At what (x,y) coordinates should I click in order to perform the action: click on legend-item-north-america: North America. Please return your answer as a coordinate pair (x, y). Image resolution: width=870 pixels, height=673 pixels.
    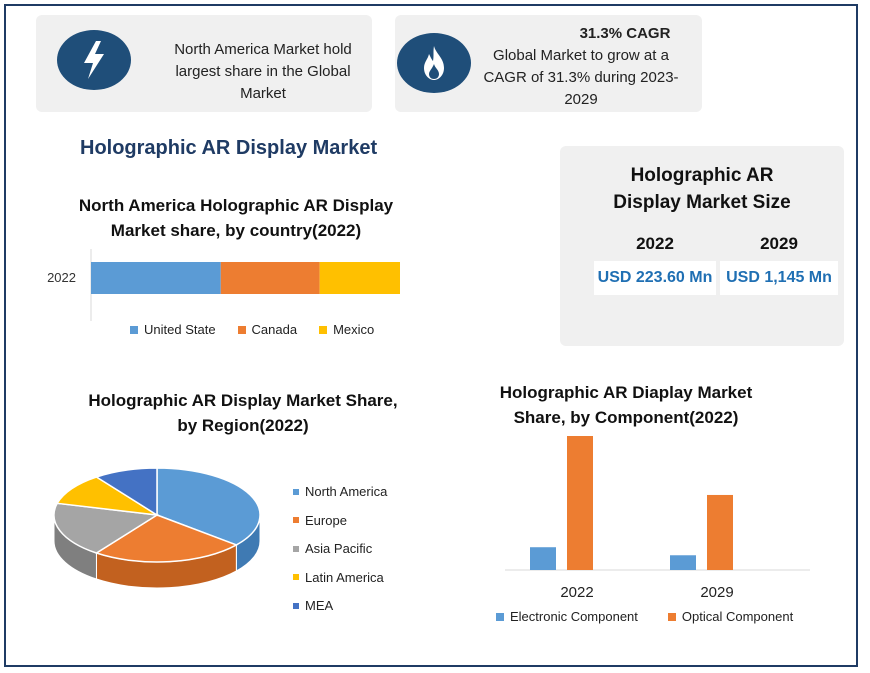
    Looking at the image, I should click on (340, 491).